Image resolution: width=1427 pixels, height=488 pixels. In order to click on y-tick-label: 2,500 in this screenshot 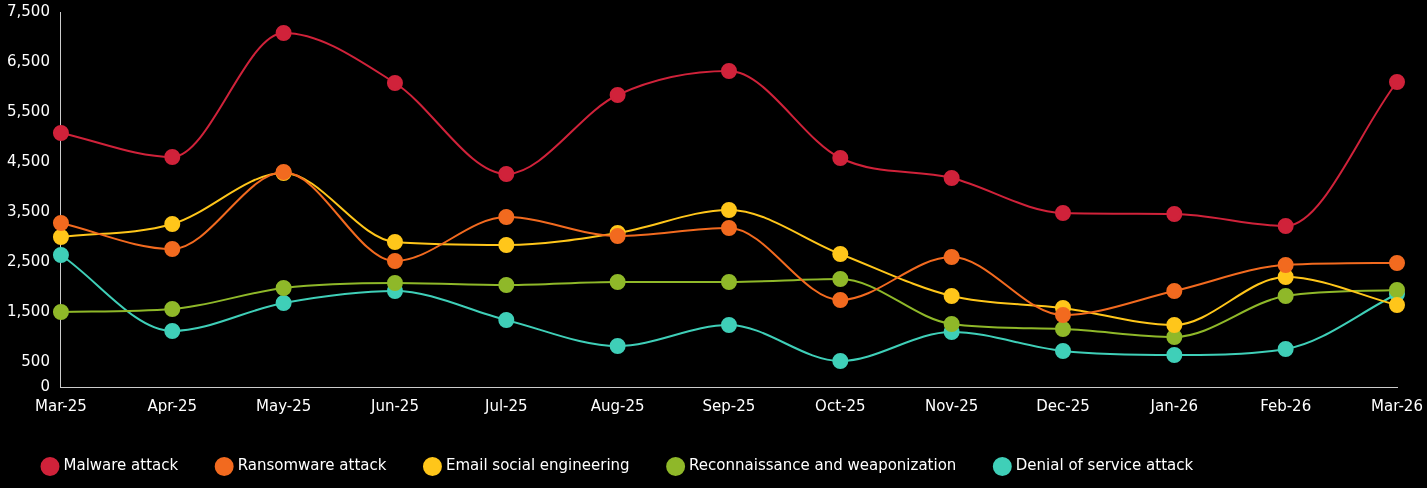, I will do `click(28, 260)`.